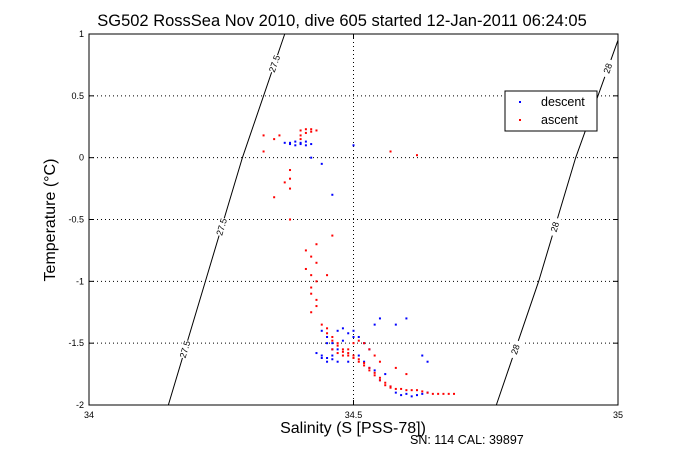  I want to click on y-tick-label: 0.5, so click(77, 96).